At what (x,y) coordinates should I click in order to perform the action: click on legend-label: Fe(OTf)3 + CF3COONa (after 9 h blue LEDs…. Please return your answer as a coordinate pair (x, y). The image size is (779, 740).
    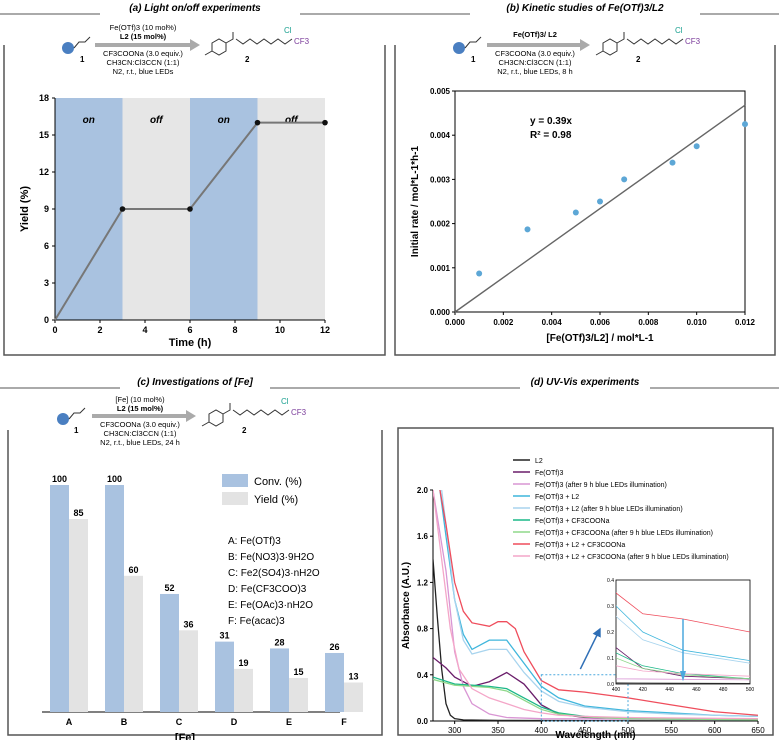
    Looking at the image, I should click on (624, 533).